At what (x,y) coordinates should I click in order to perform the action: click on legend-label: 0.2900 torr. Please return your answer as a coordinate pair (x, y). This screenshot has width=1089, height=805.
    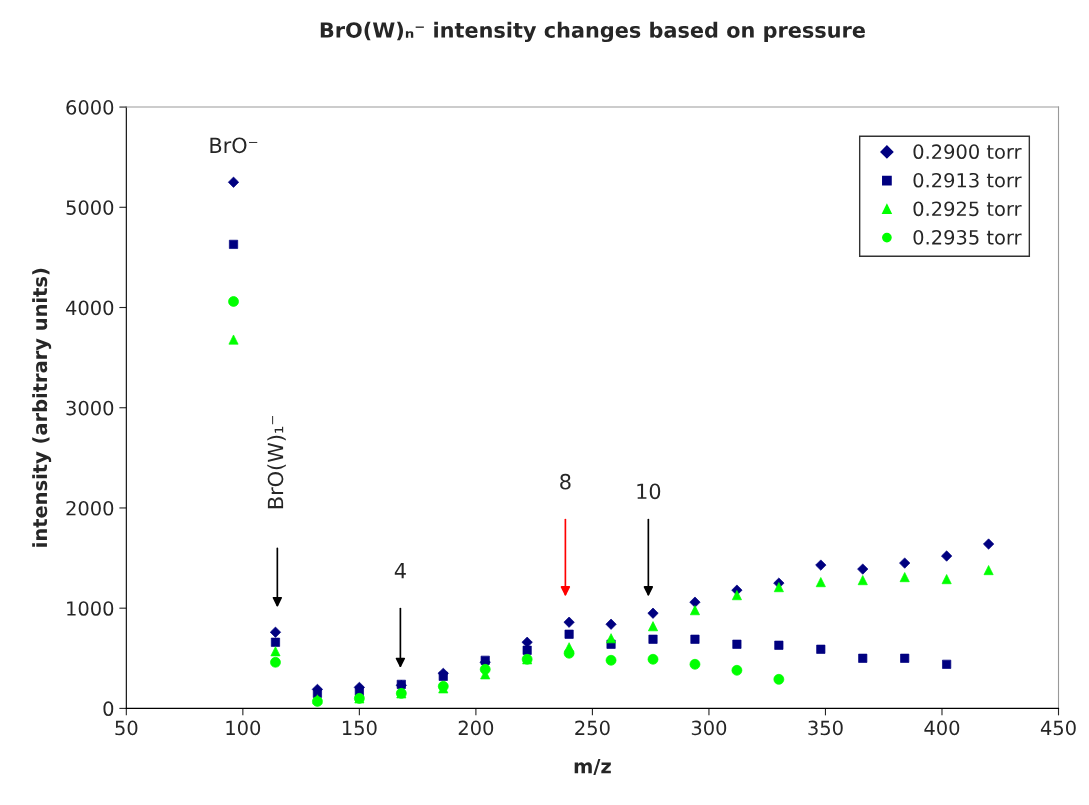
    Looking at the image, I should click on (967, 152).